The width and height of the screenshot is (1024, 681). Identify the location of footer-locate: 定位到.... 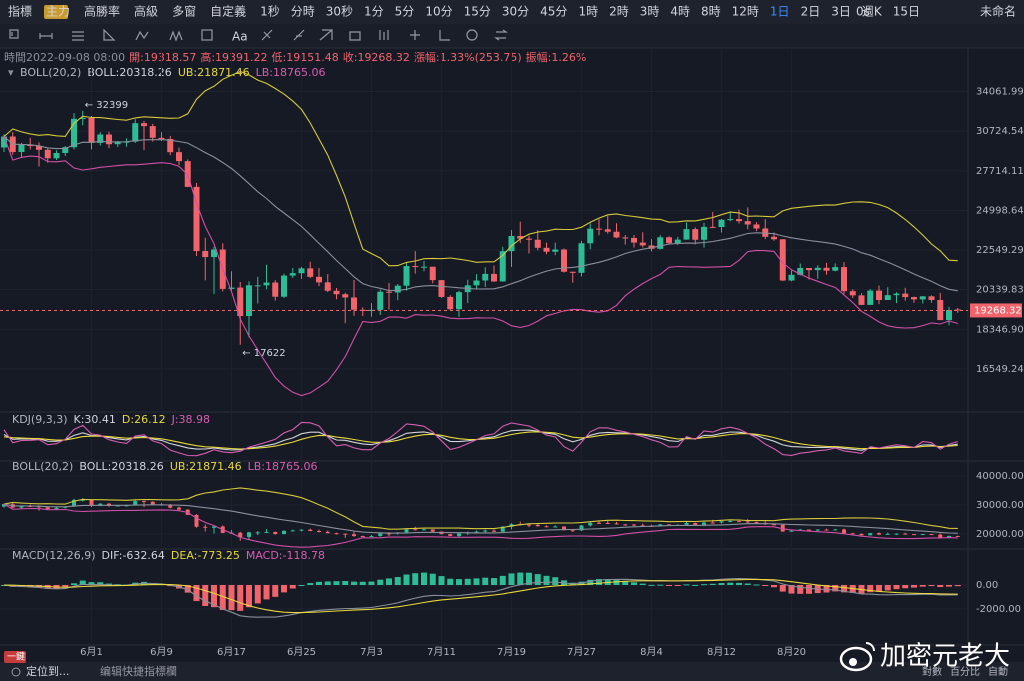
(48, 671).